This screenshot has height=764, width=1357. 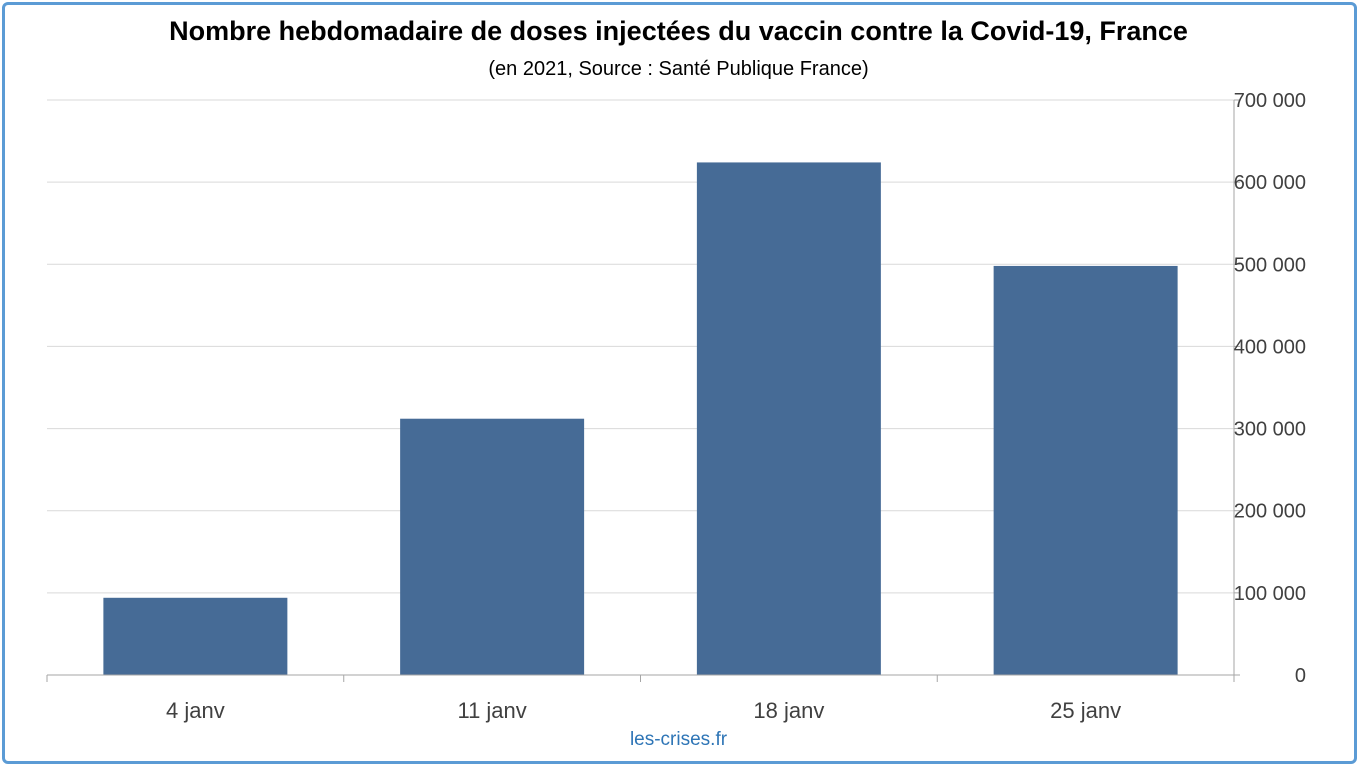 I want to click on y-tick-label: 700 000, so click(x=1270, y=101).